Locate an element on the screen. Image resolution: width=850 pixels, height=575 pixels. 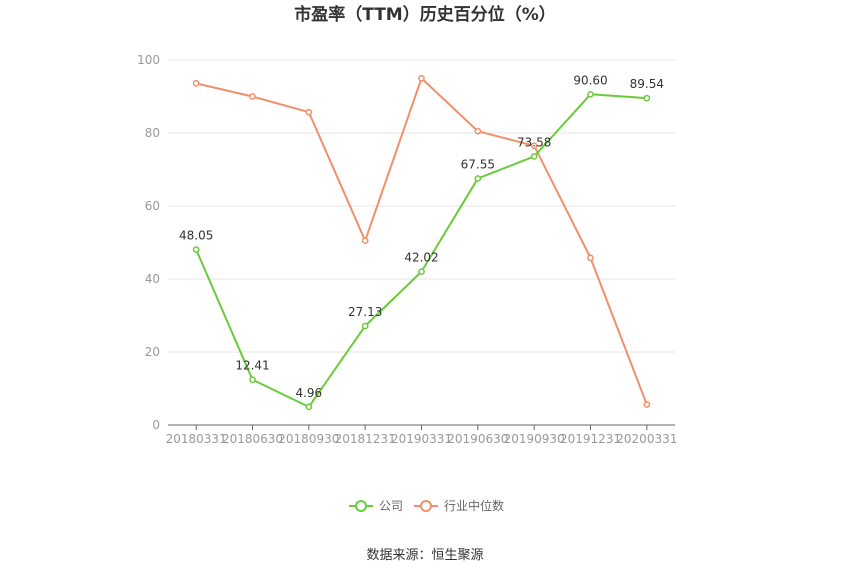
y-axis: 0 20 40 60 80 100 is located at coordinates (148, 242).